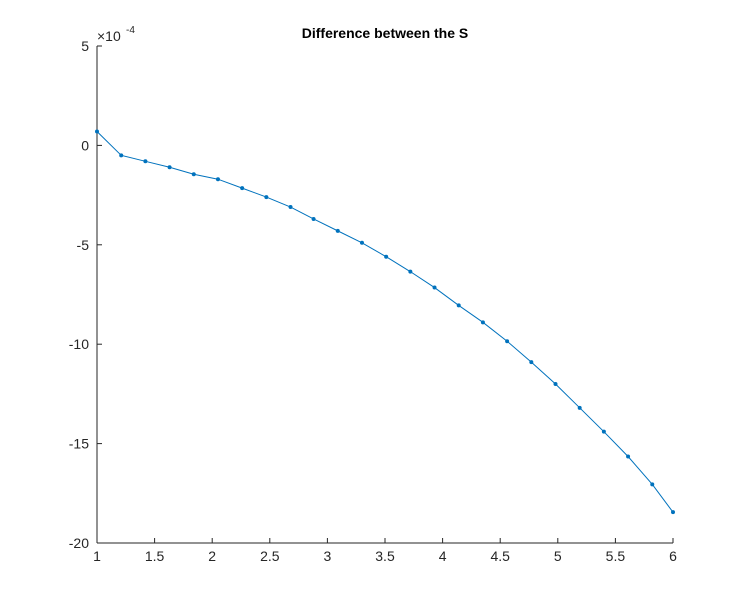 The image size is (744, 609). I want to click on y-tick-label: -10, so click(79, 344).